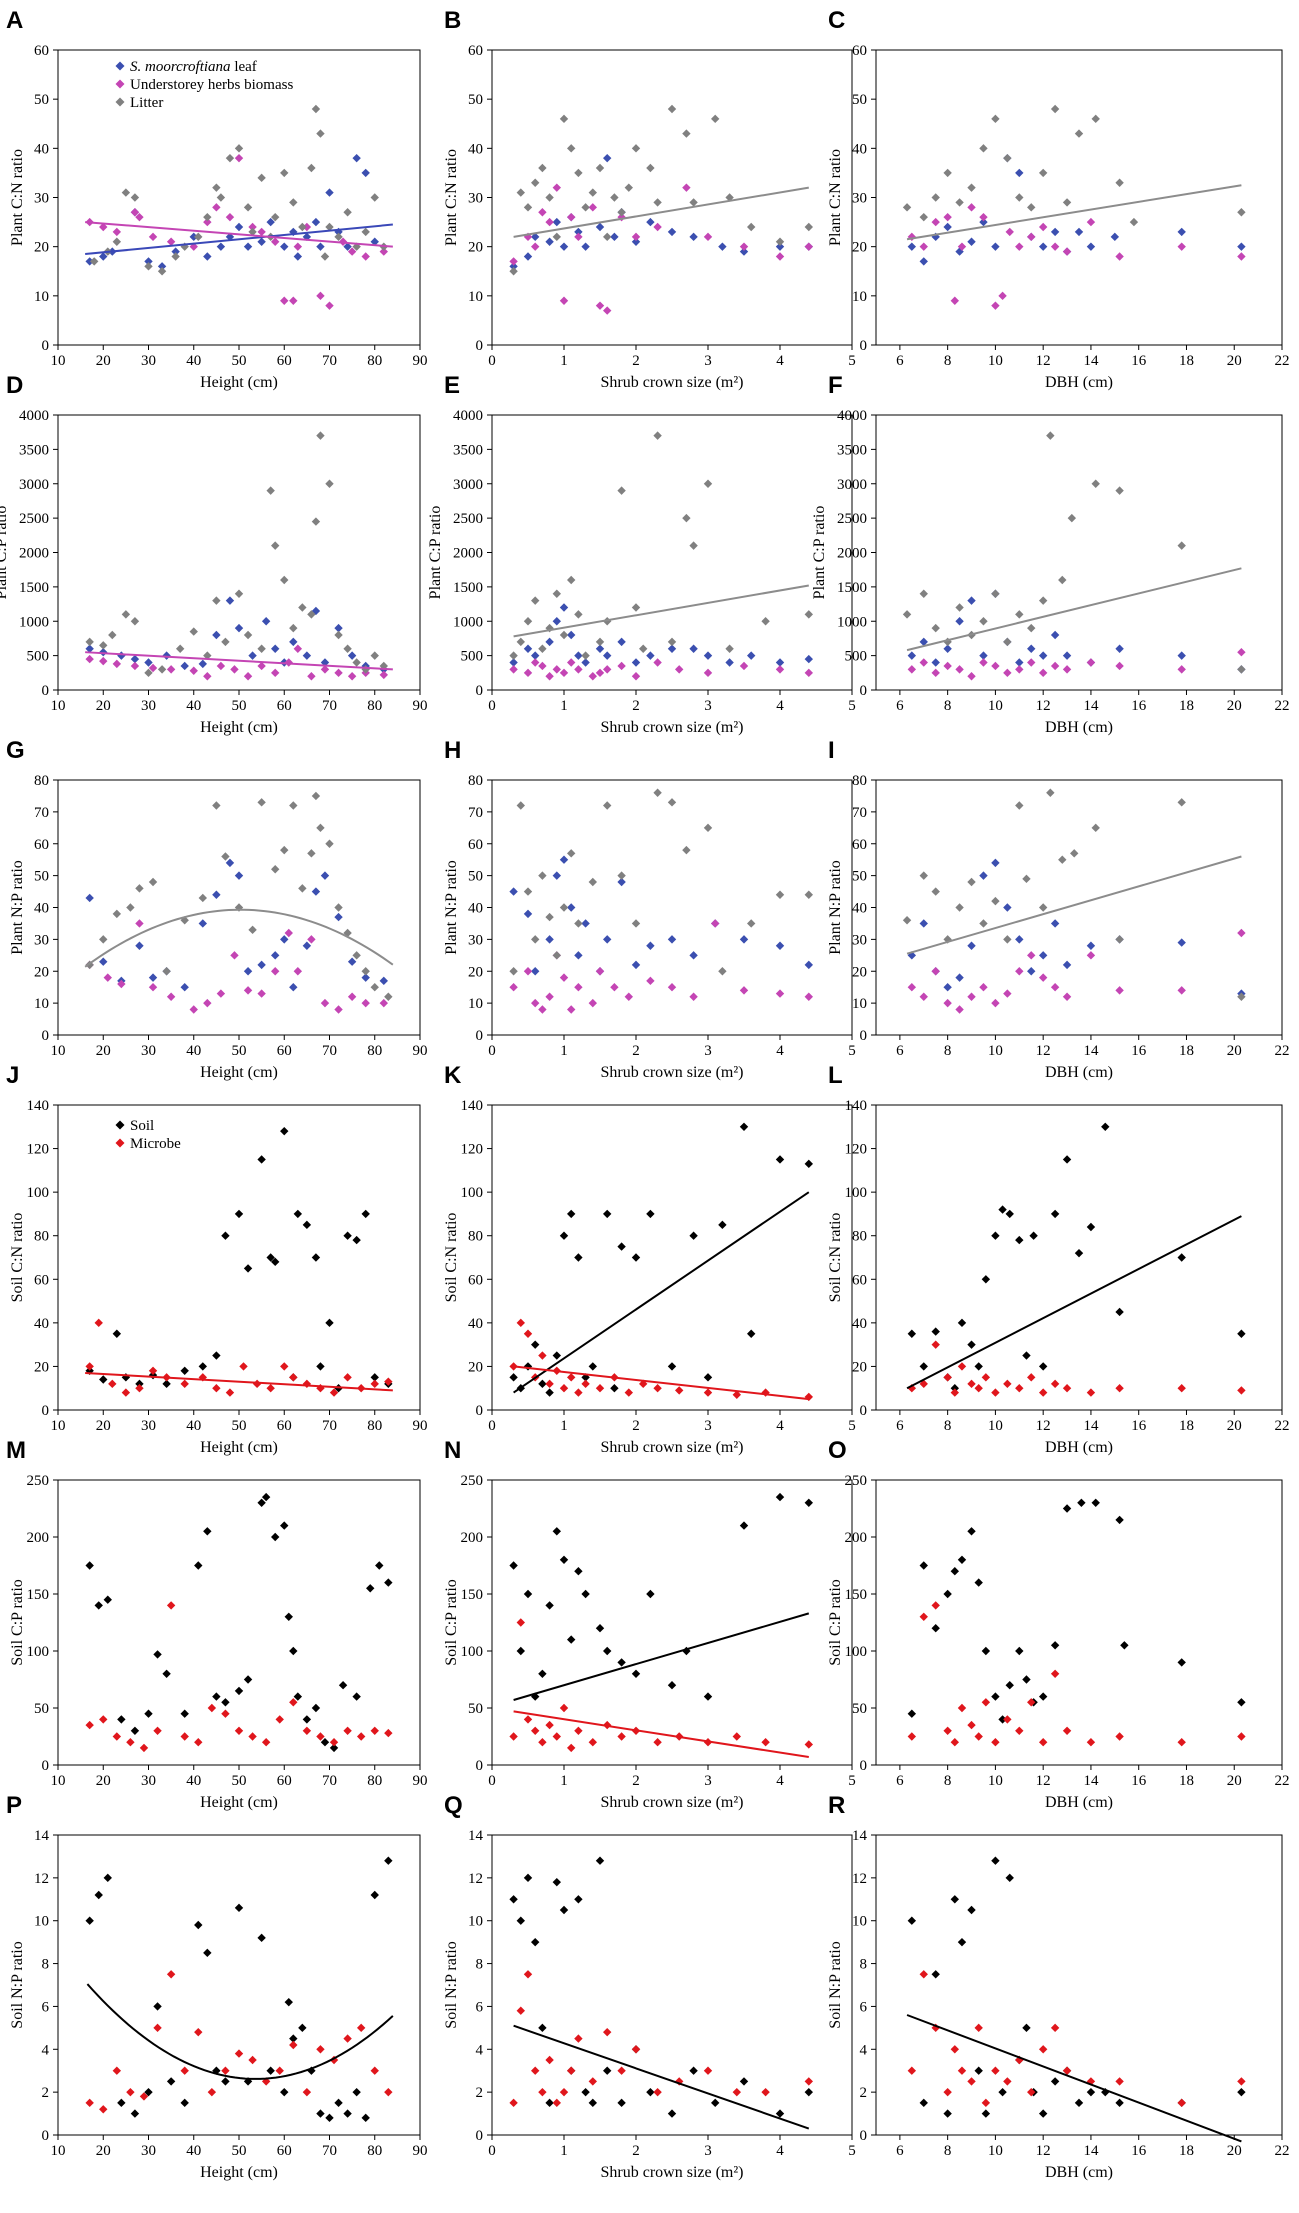 This screenshot has height=2213, width=1299. Describe the element at coordinates (239, 938) in the screenshot. I see `trend-curve-litter` at that location.